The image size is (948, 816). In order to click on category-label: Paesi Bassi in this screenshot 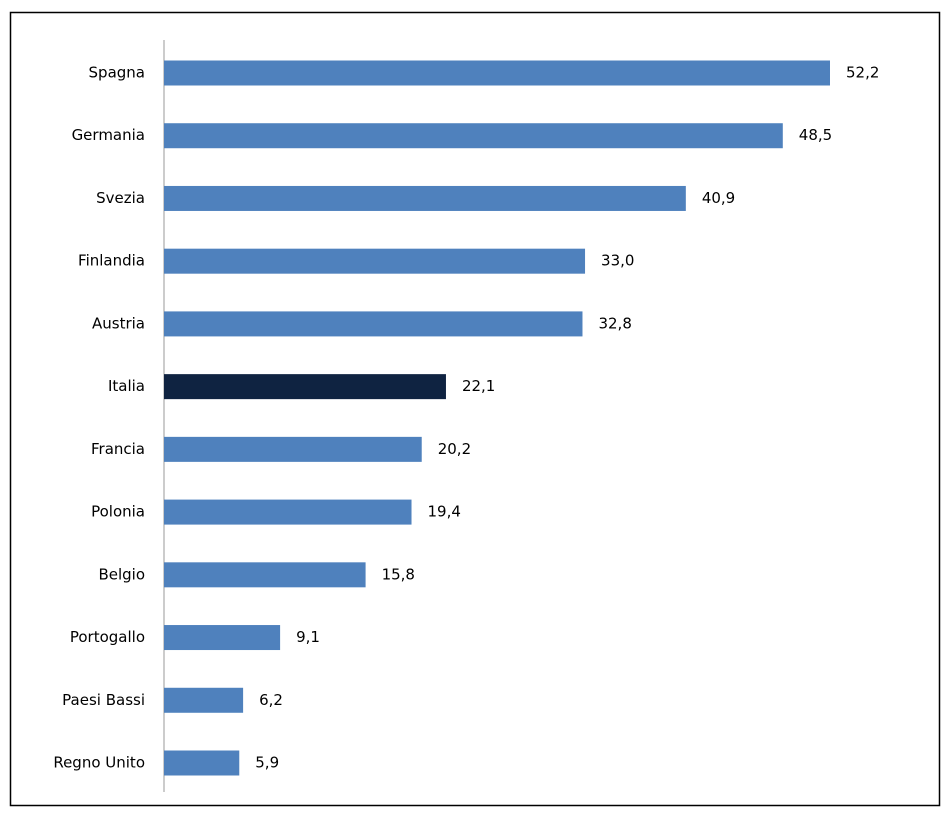, I will do `click(103, 700)`.